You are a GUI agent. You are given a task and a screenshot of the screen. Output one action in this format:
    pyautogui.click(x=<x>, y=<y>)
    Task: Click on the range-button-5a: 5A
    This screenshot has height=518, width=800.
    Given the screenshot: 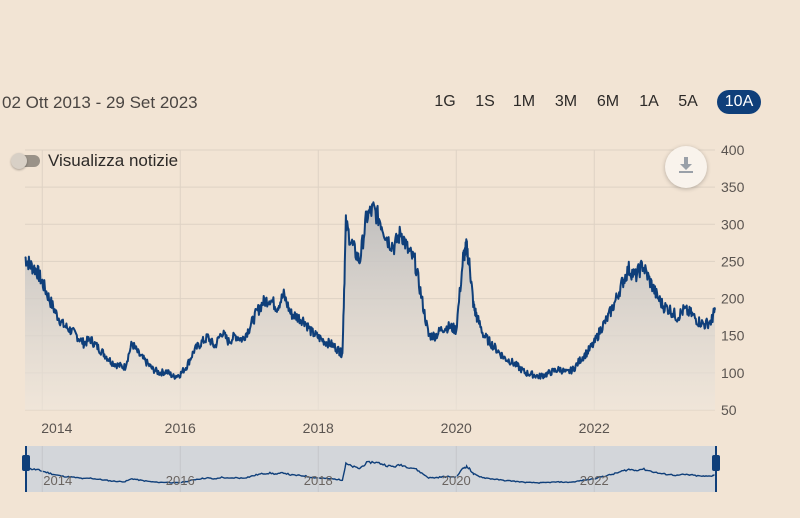 What is the action you would take?
    pyautogui.click(x=688, y=101)
    